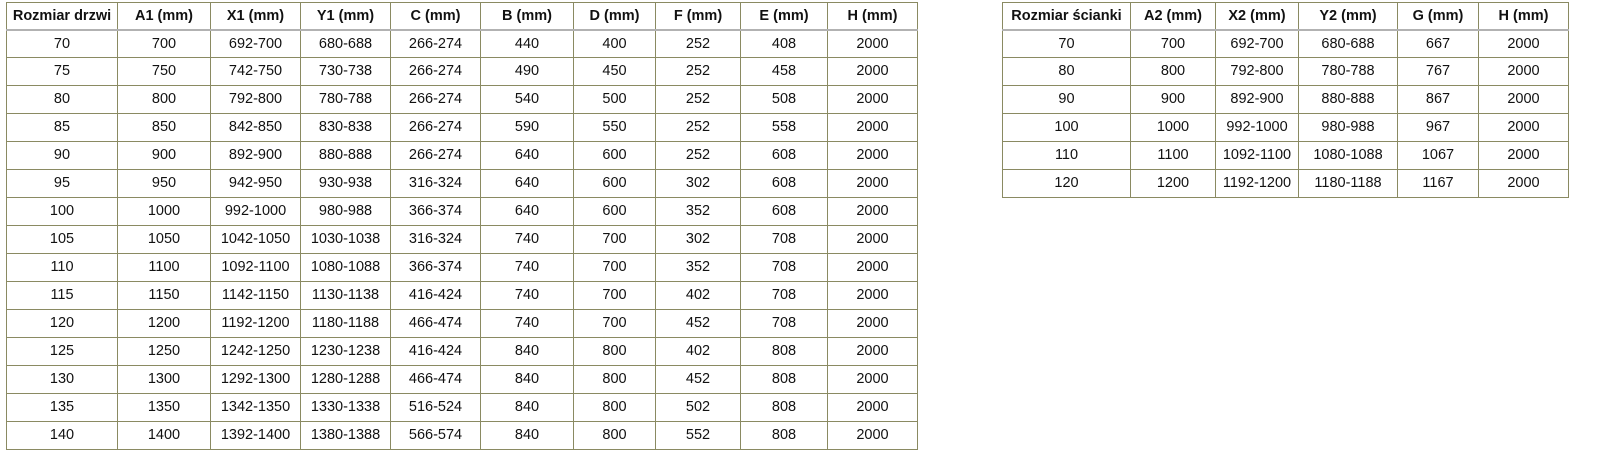  Describe the element at coordinates (784, 99) in the screenshot. I see `cell-r3-c9: 508` at that location.